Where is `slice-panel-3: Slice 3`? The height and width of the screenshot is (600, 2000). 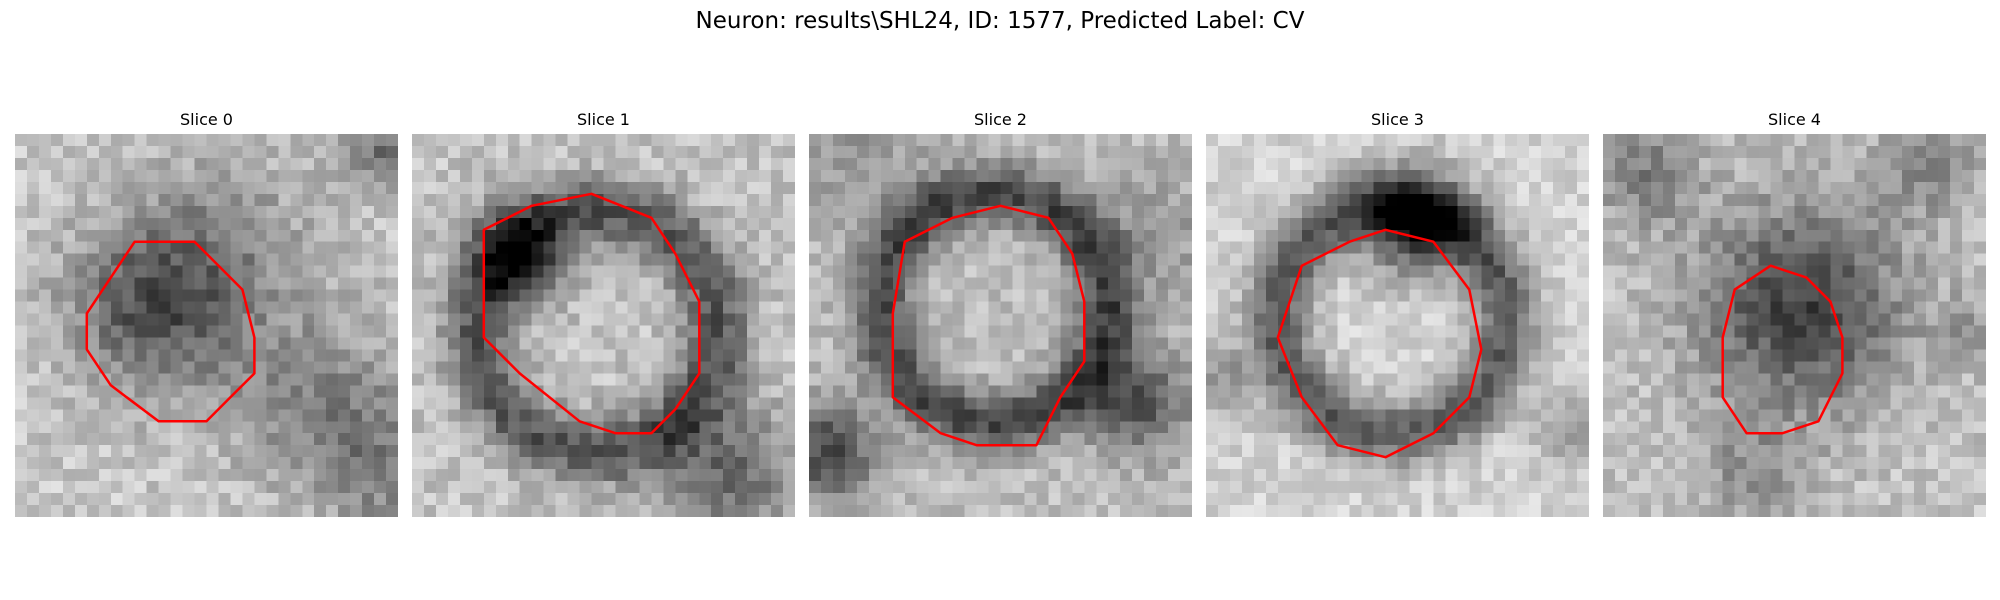
slice-panel-3: Slice 3 is located at coordinates (1397, 312).